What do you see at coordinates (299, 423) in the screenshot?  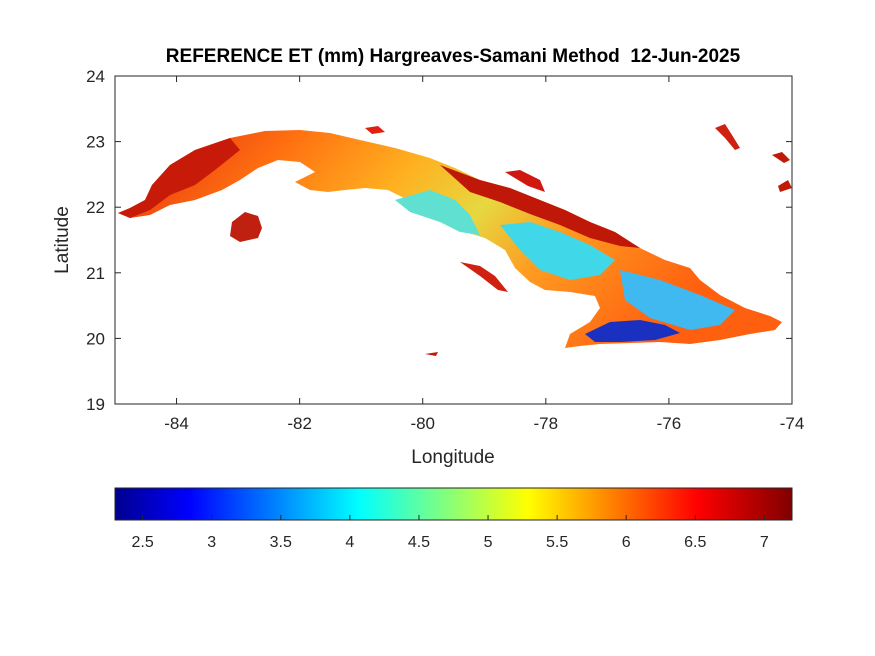 I see `x-tick-label: -82` at bounding box center [299, 423].